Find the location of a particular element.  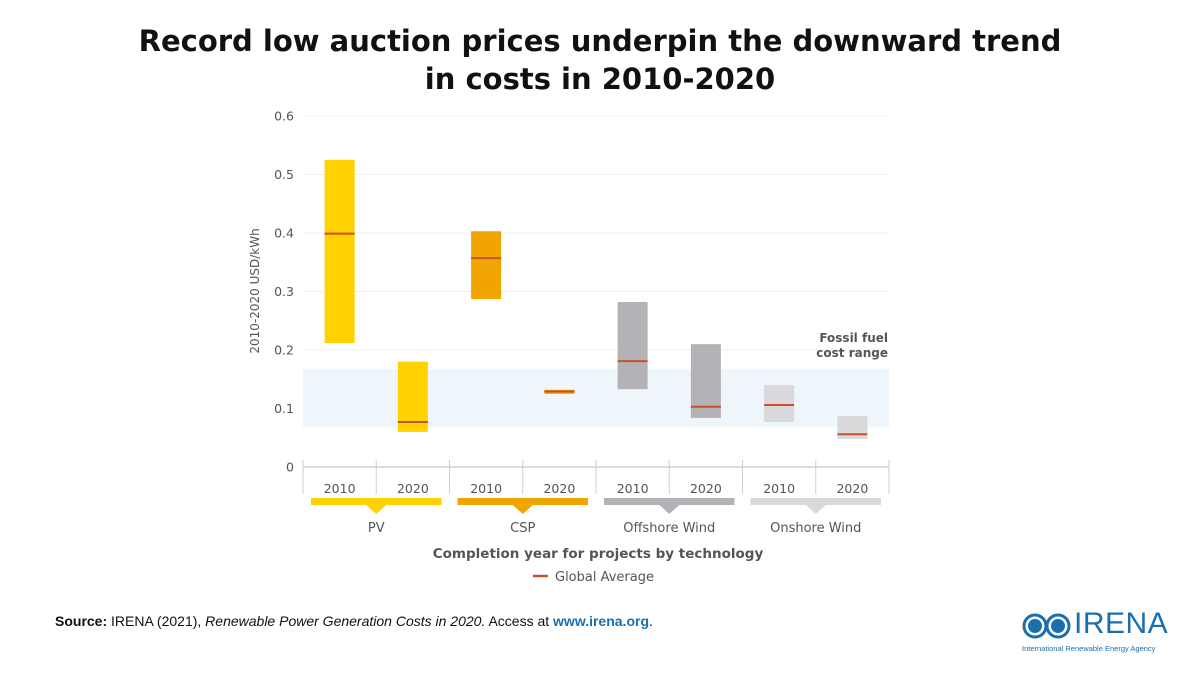

range-bar-offshore-wind-2020 is located at coordinates (705, 381).